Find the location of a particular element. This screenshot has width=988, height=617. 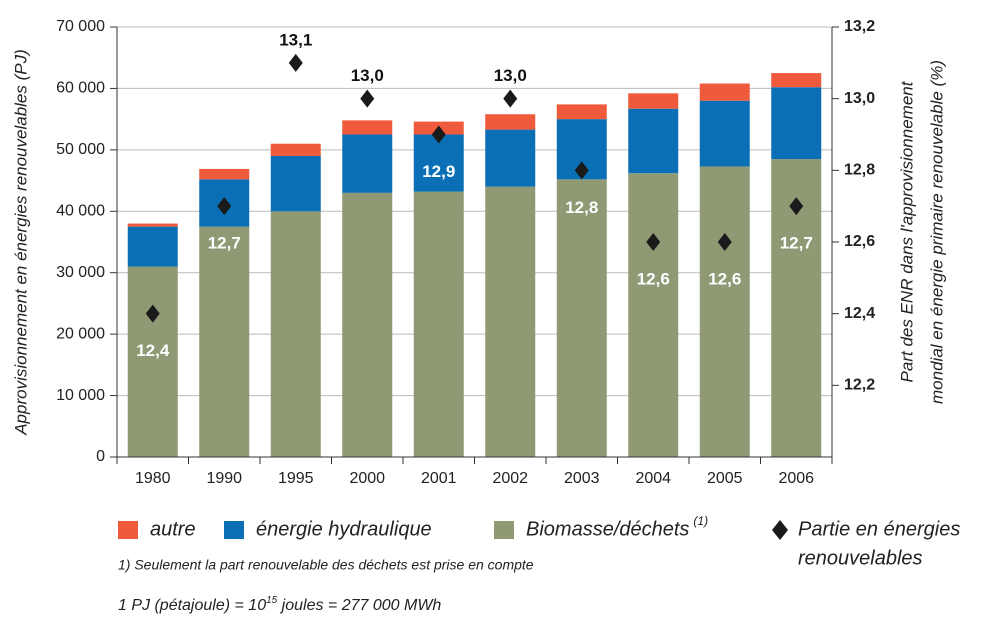

y-tick-label: 0 is located at coordinates (100, 456).